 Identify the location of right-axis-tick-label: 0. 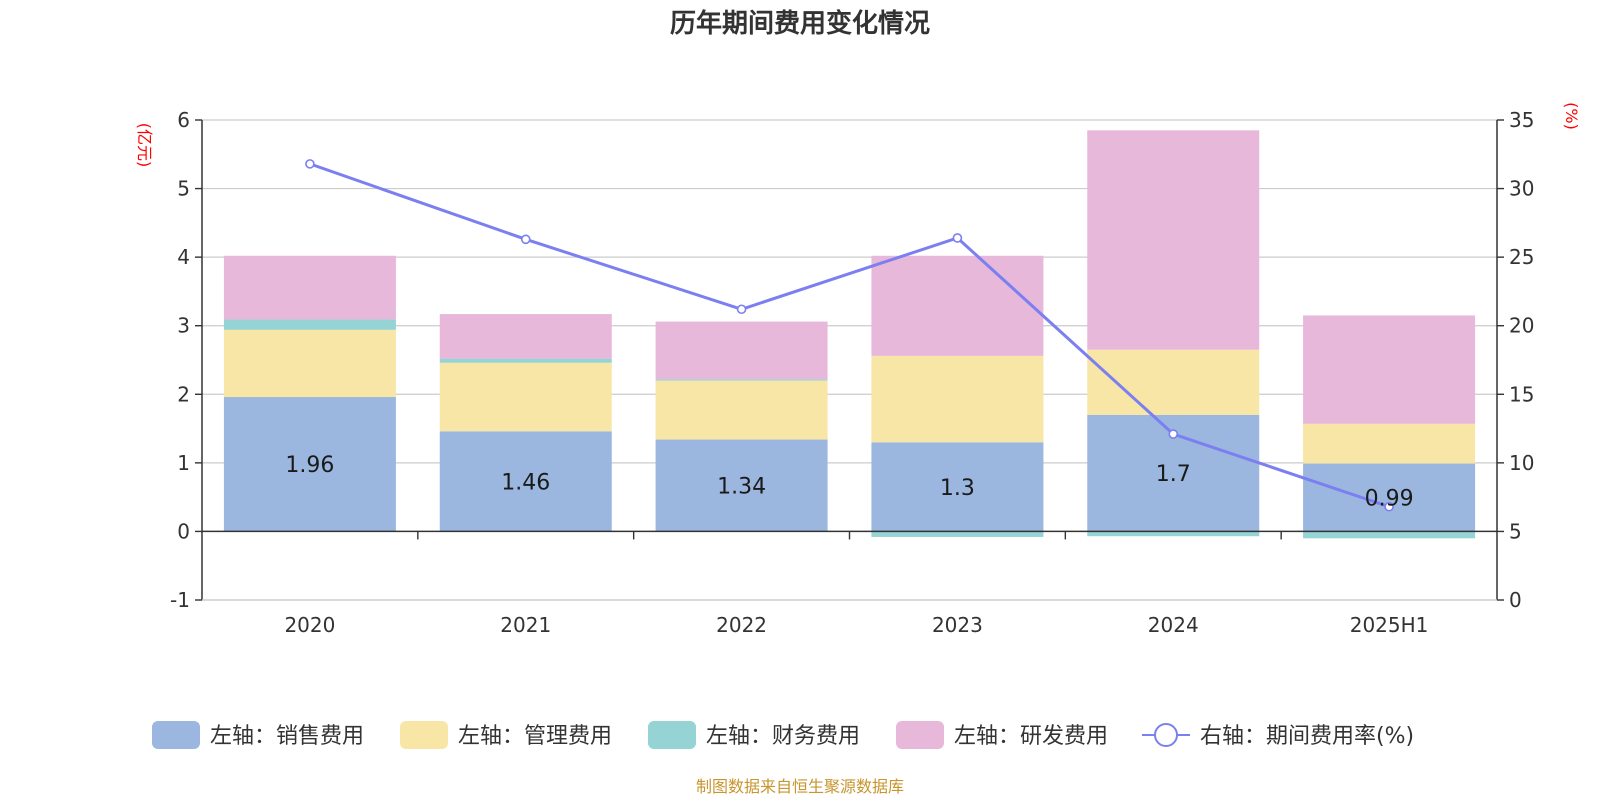
(1515, 600).